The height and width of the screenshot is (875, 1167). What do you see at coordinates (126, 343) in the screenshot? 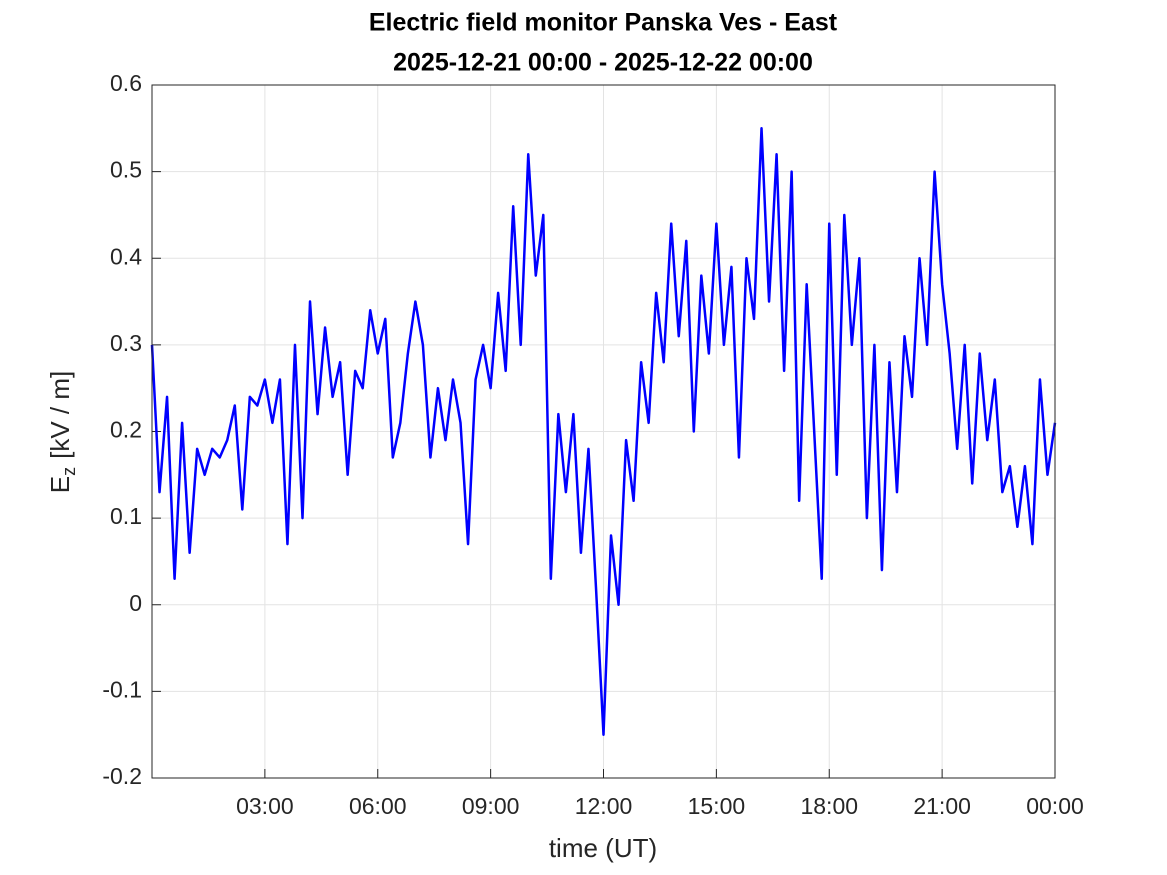
I see `y-tick-label: 0.3` at bounding box center [126, 343].